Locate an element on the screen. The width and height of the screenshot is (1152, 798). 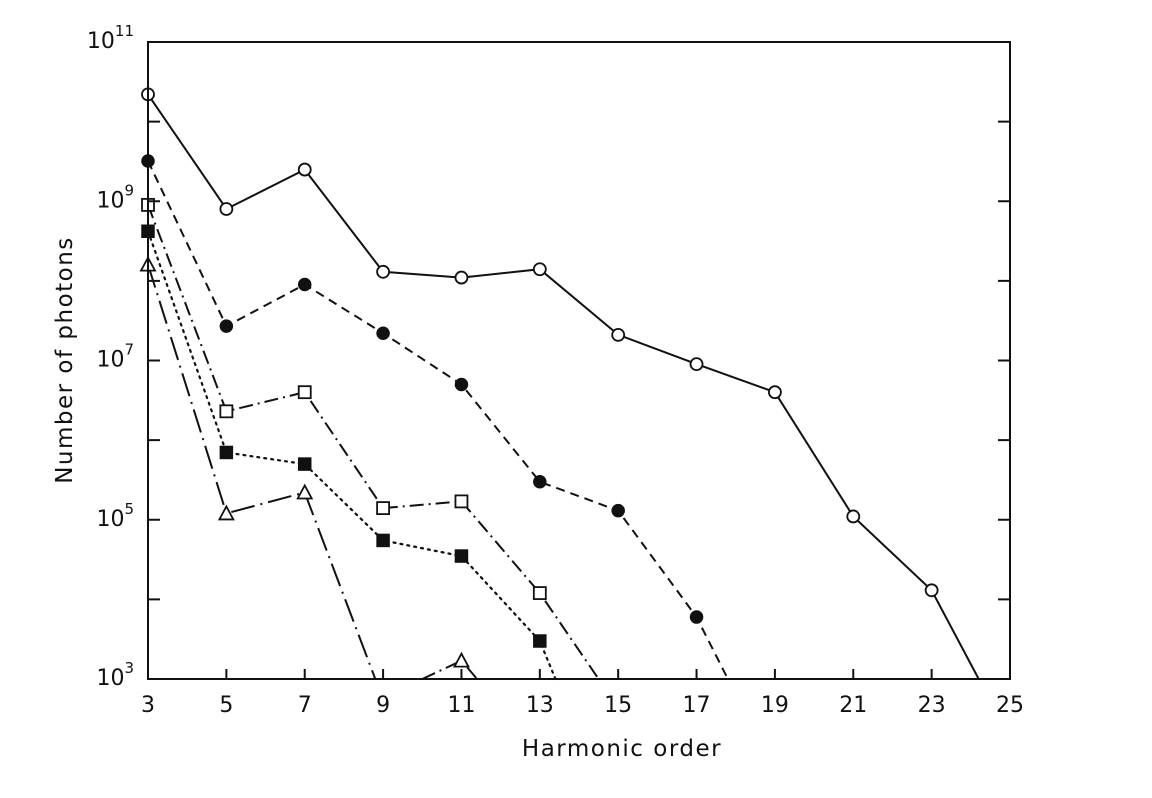
x-tick-label: 19 is located at coordinates (775, 705).